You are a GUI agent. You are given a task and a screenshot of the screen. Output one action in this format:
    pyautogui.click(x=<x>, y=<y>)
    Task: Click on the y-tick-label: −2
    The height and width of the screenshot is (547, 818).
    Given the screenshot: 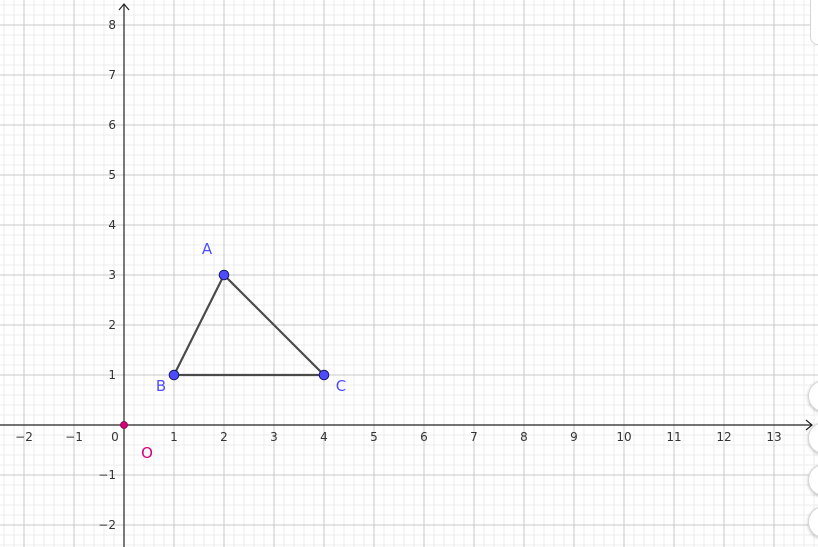 What is the action you would take?
    pyautogui.click(x=107, y=525)
    